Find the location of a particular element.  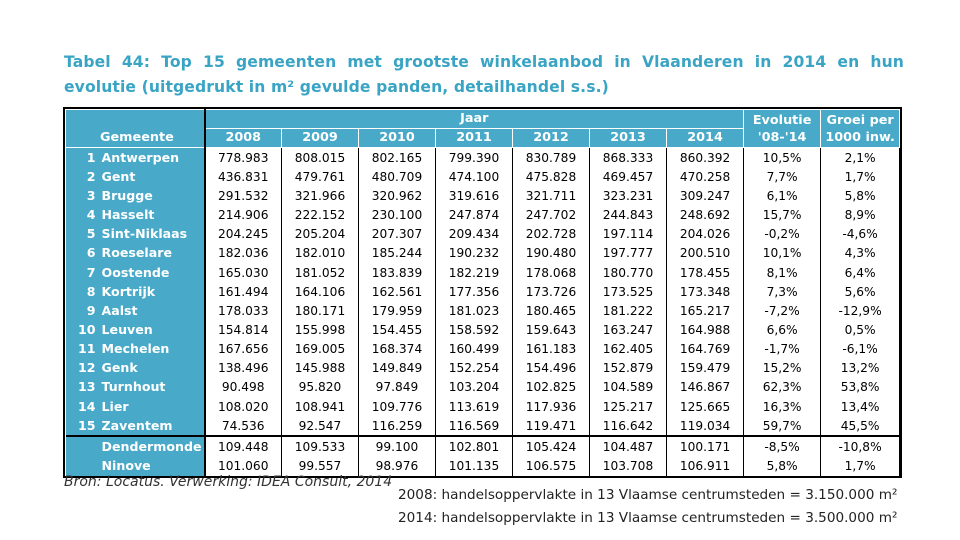

value-cell: 180.465 is located at coordinates (551, 311).